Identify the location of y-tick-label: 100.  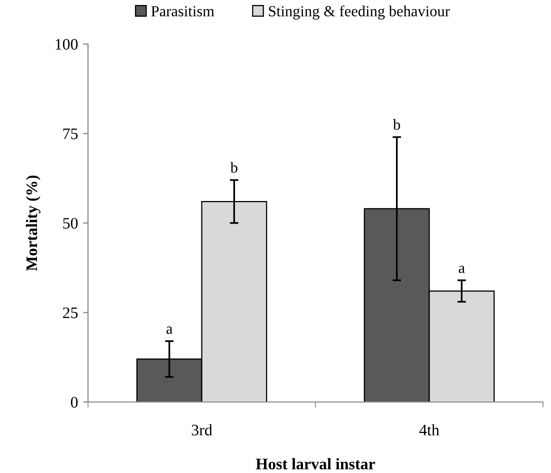
(67, 44).